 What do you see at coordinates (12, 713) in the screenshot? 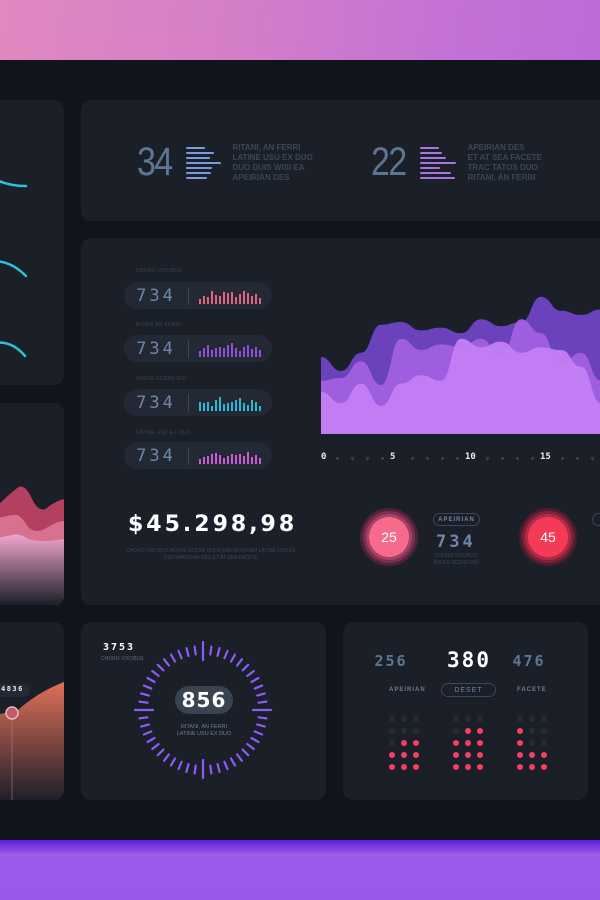
I see `chart-marker` at bounding box center [12, 713].